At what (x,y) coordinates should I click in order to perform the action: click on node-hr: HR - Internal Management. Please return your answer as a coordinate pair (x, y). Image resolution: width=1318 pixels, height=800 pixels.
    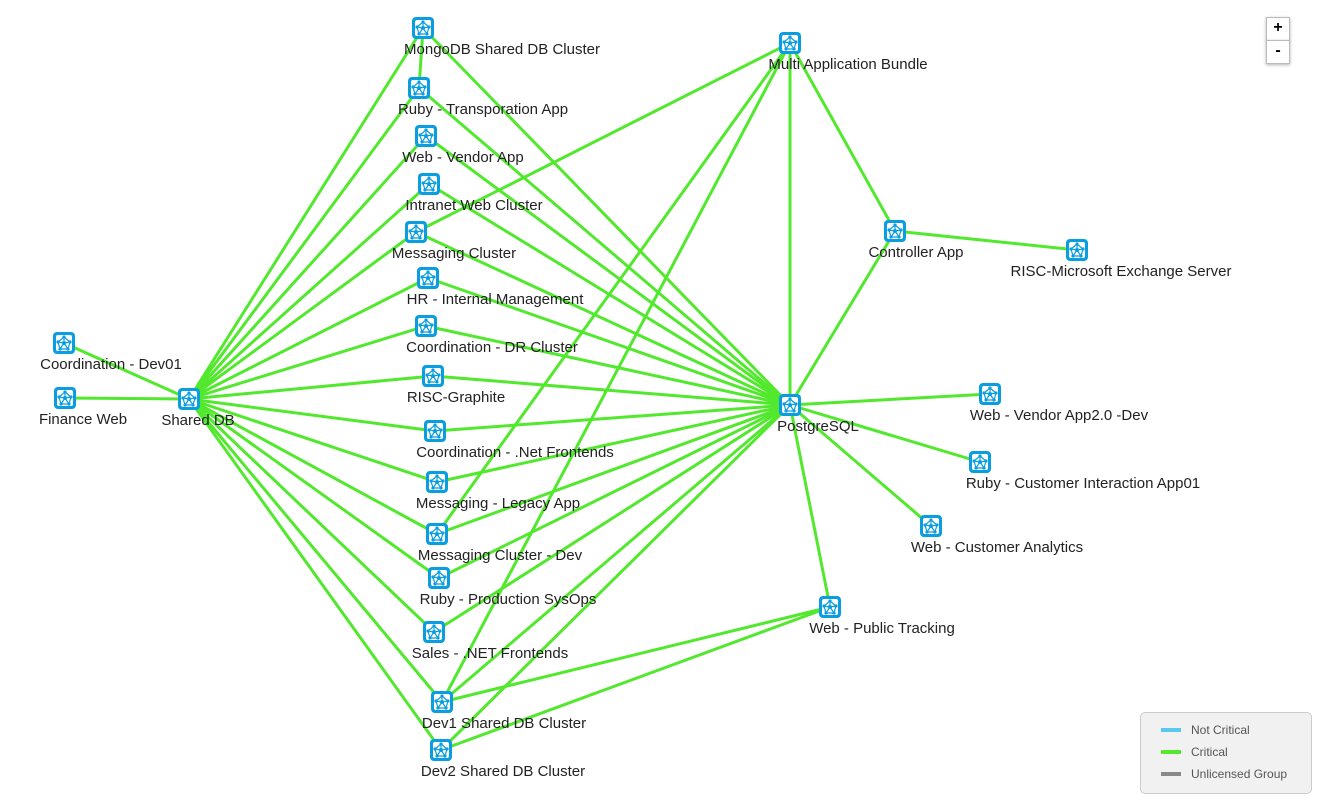
    Looking at the image, I should click on (496, 287).